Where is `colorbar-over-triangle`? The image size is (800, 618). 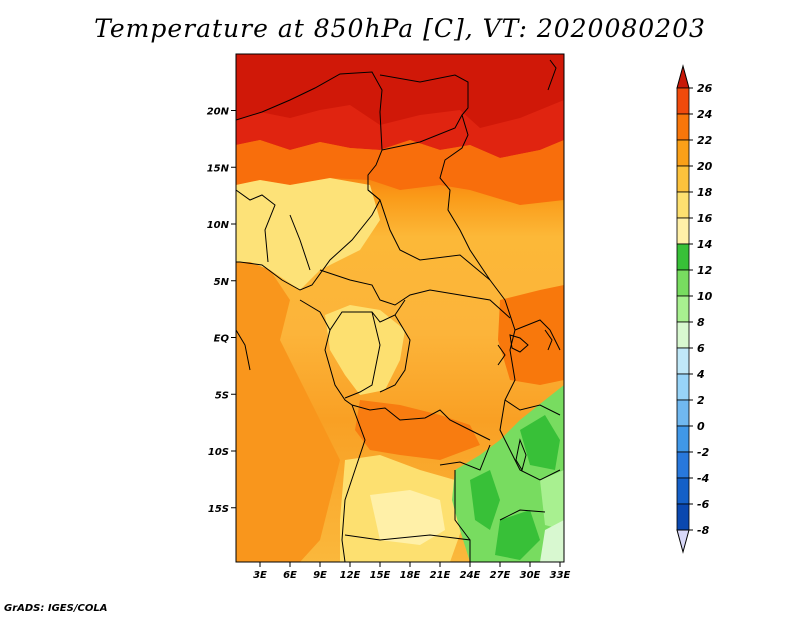
colorbar-over-triangle is located at coordinates (683, 76).